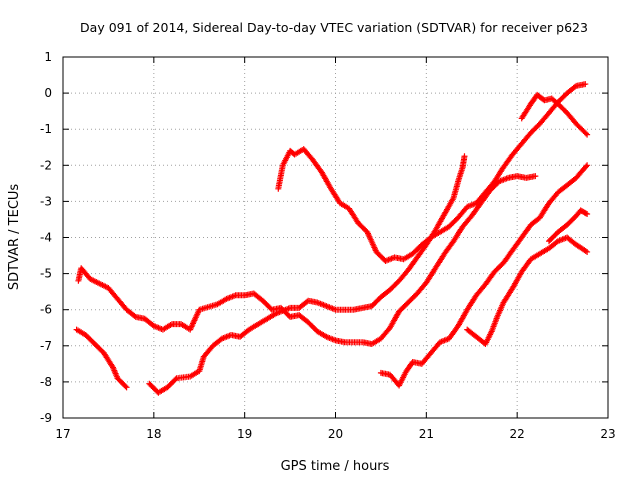 The height and width of the screenshot is (480, 640). Describe the element at coordinates (48, 57) in the screenshot. I see `y-tick-label: 1` at that location.